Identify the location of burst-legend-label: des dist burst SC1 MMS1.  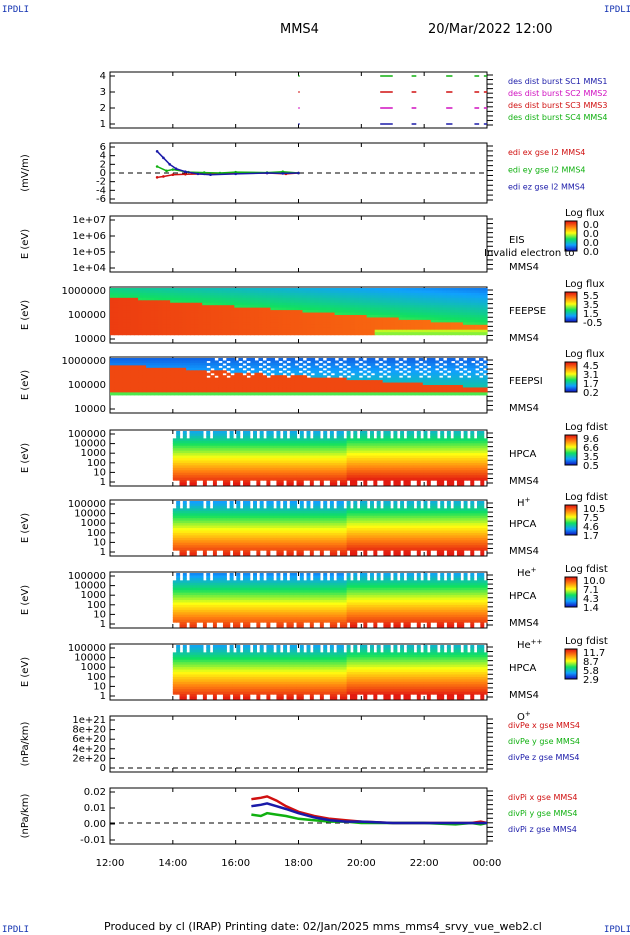
(557, 81).